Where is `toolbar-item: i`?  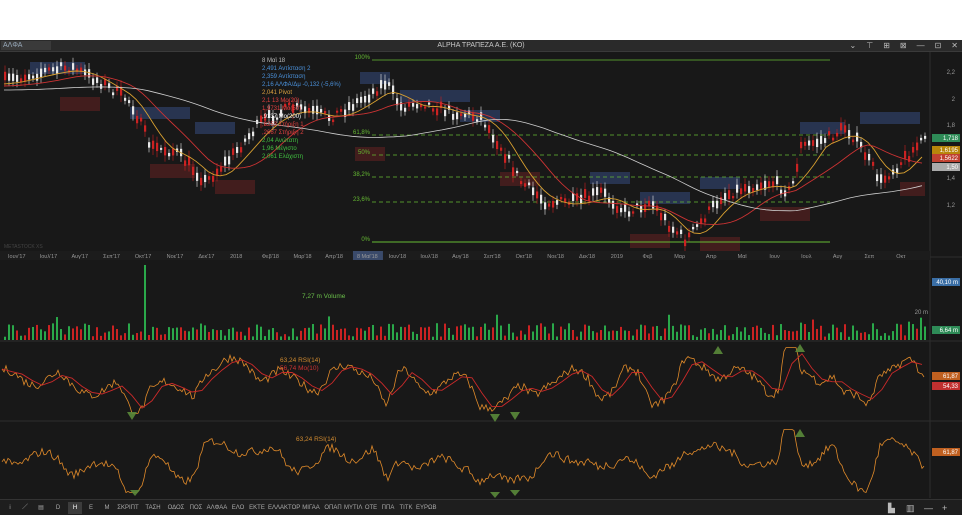 toolbar-item: i is located at coordinates (10, 508).